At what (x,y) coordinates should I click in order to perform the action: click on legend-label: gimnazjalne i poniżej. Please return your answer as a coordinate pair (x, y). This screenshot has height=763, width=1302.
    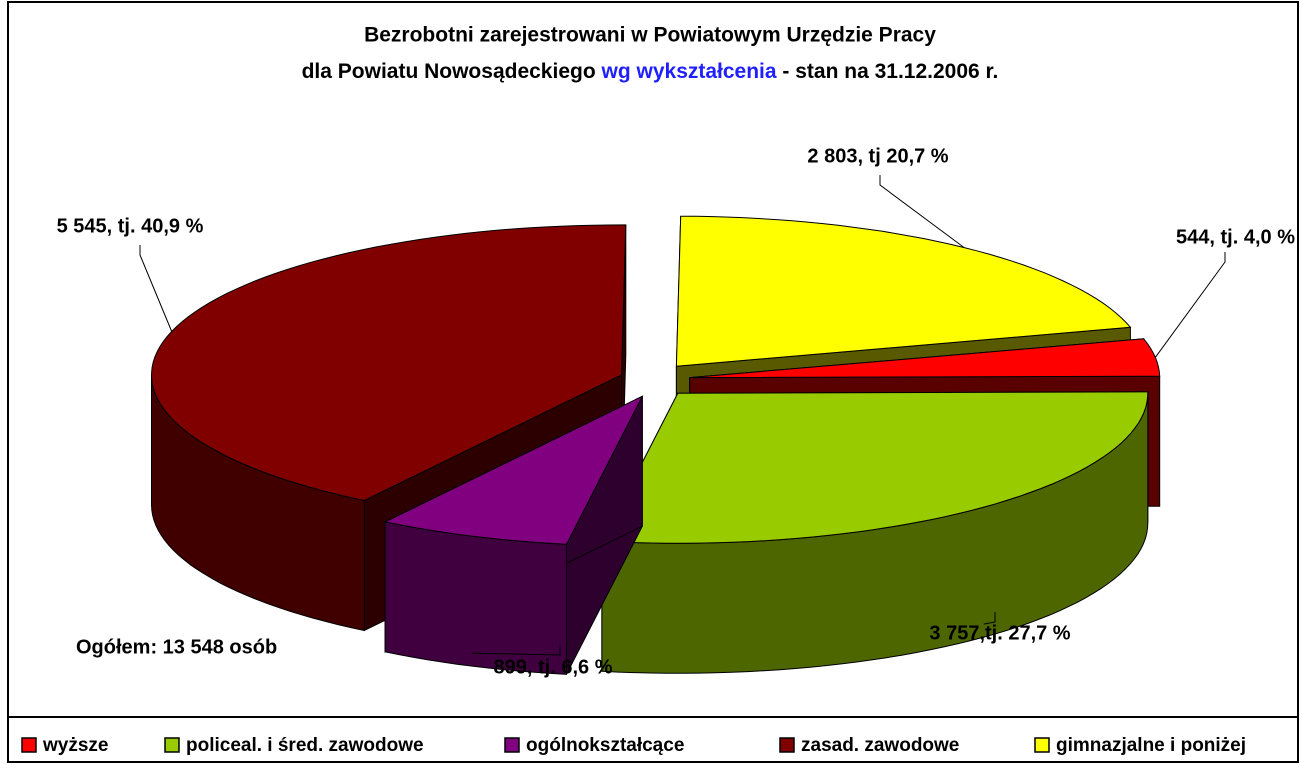
    Looking at the image, I should click on (1151, 745).